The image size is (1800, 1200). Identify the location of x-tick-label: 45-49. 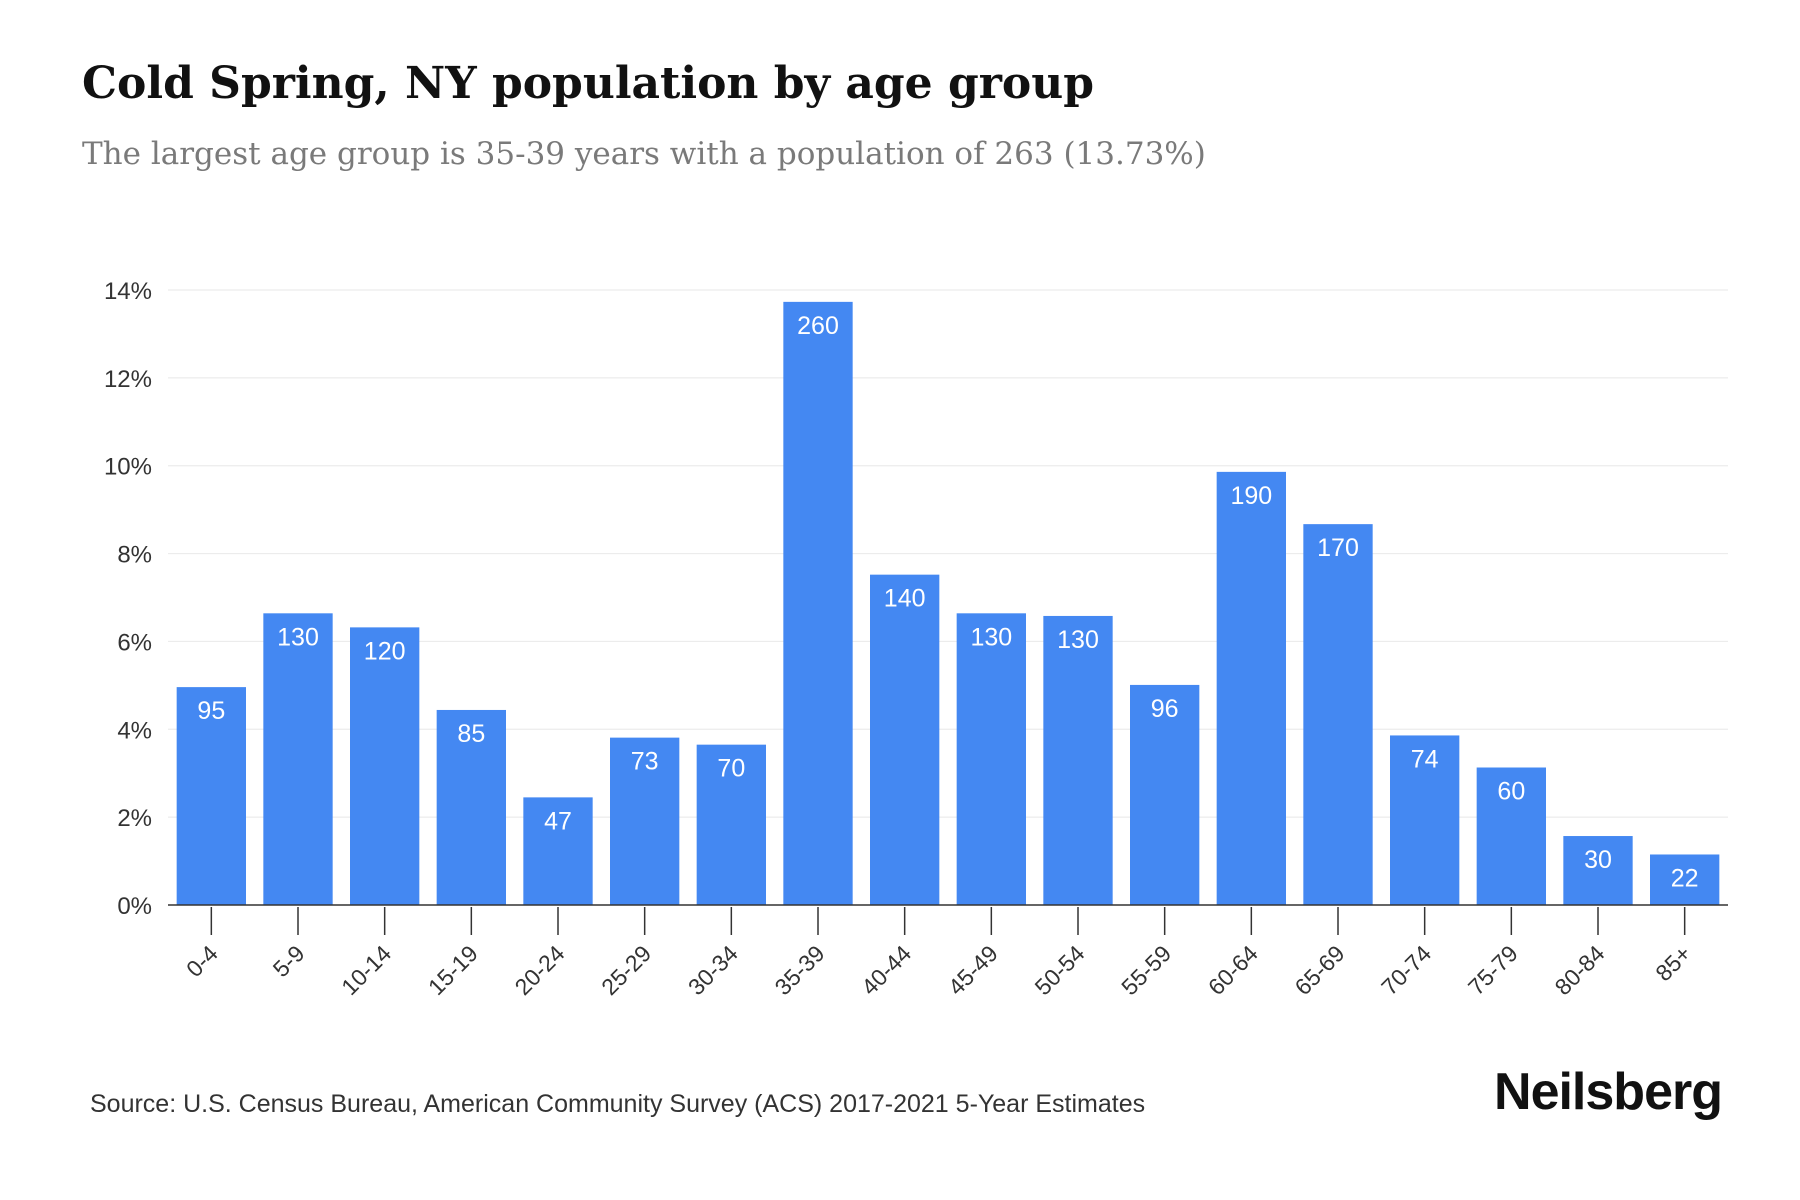
(973, 970).